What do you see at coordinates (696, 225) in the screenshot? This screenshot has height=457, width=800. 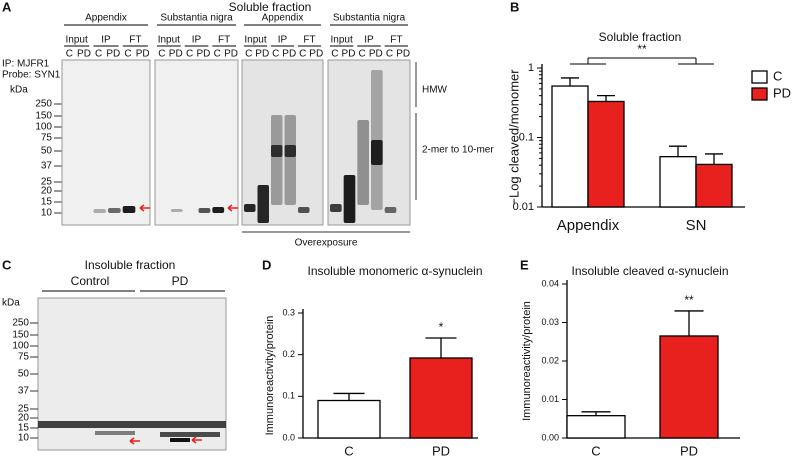 I see `x-tick-label: SN` at bounding box center [696, 225].